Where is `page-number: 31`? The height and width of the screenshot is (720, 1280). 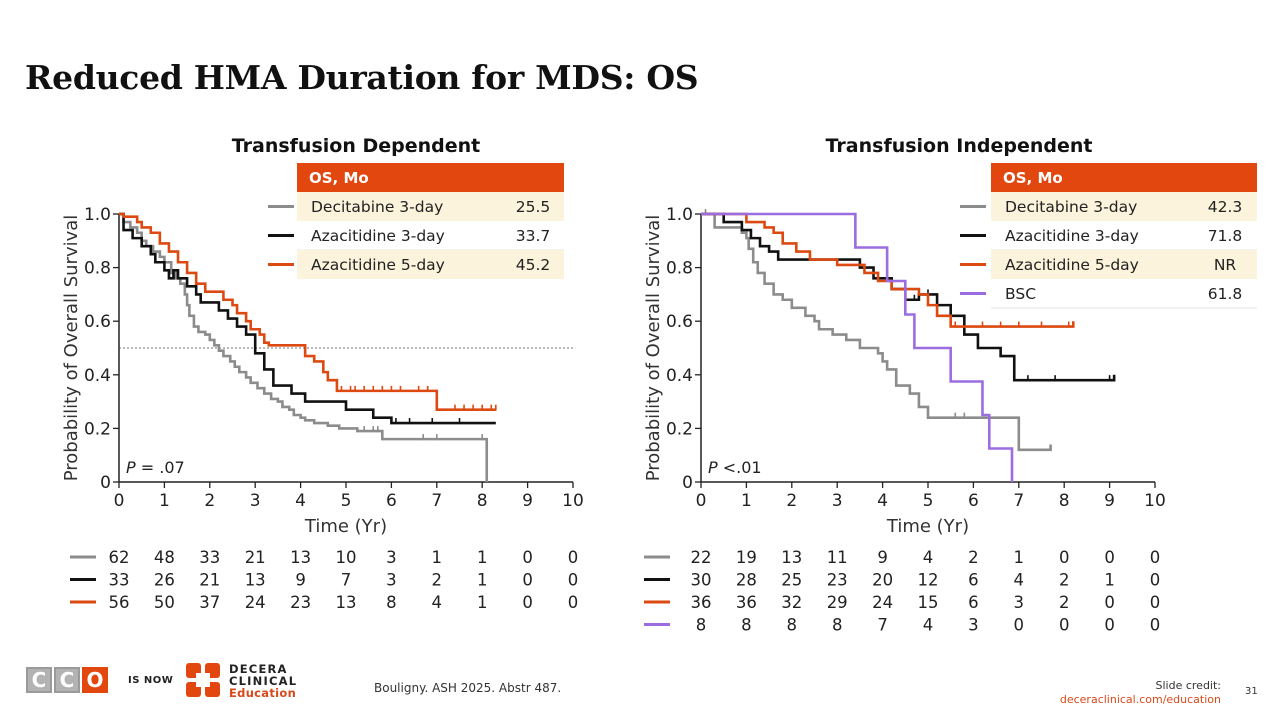
page-number: 31 is located at coordinates (1251, 691).